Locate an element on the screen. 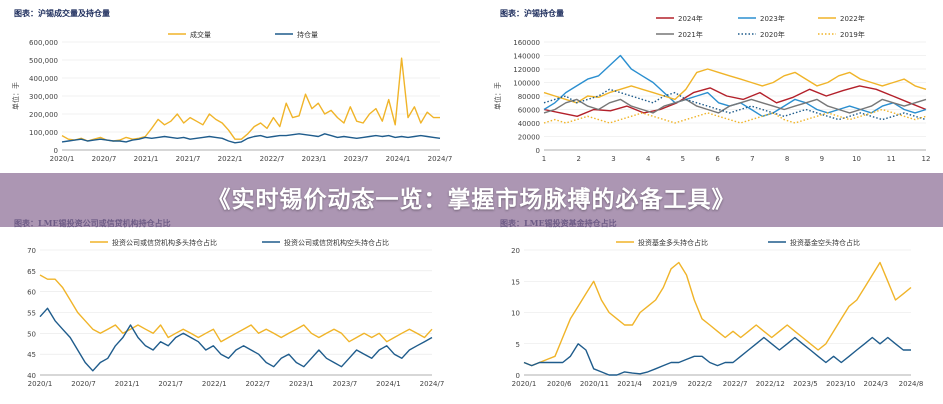 The image size is (943, 404). legend-label: 投资公司或信贷机构空头持仓占比 is located at coordinates (336, 242).